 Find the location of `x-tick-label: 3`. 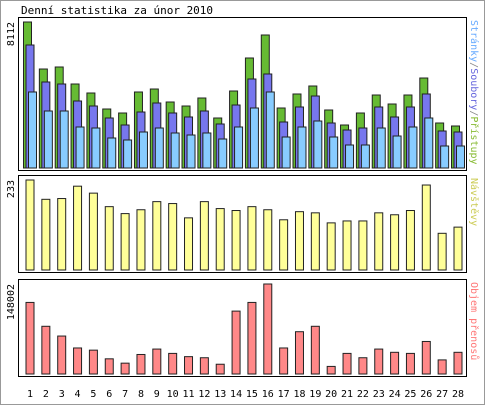

x-tick-label: 3 is located at coordinates (62, 394).